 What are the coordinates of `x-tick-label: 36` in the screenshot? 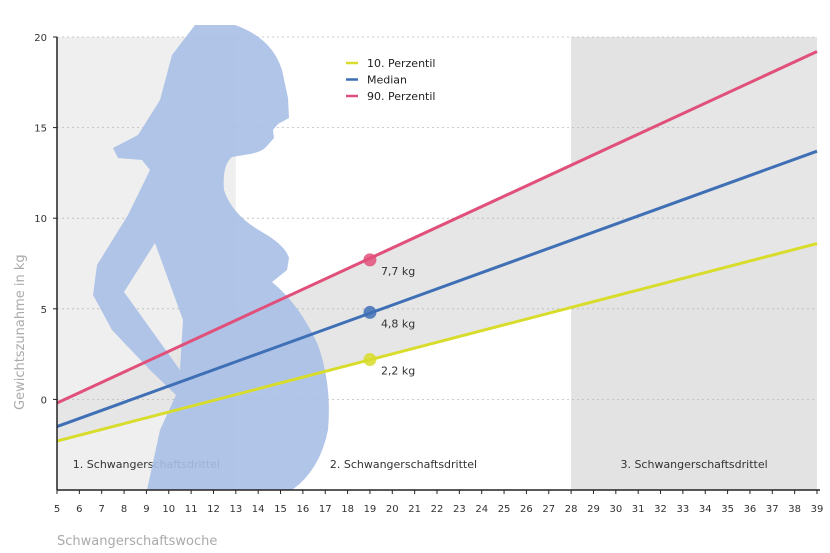 It's located at (750, 509).